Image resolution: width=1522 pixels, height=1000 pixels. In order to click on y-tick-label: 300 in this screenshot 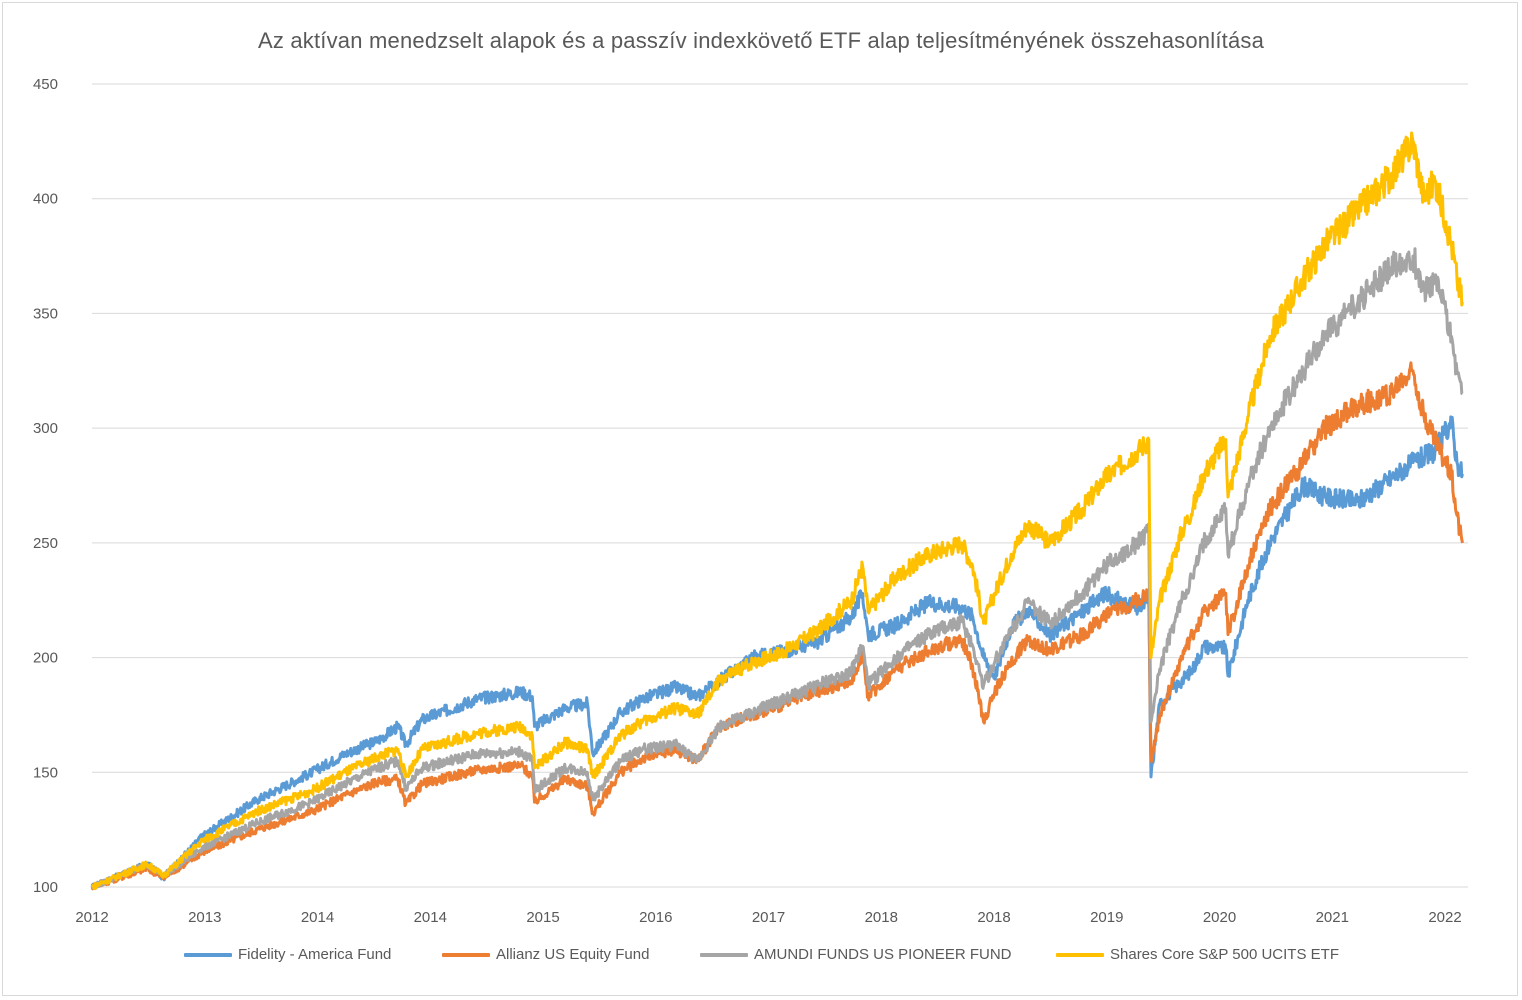, I will do `click(45, 428)`.